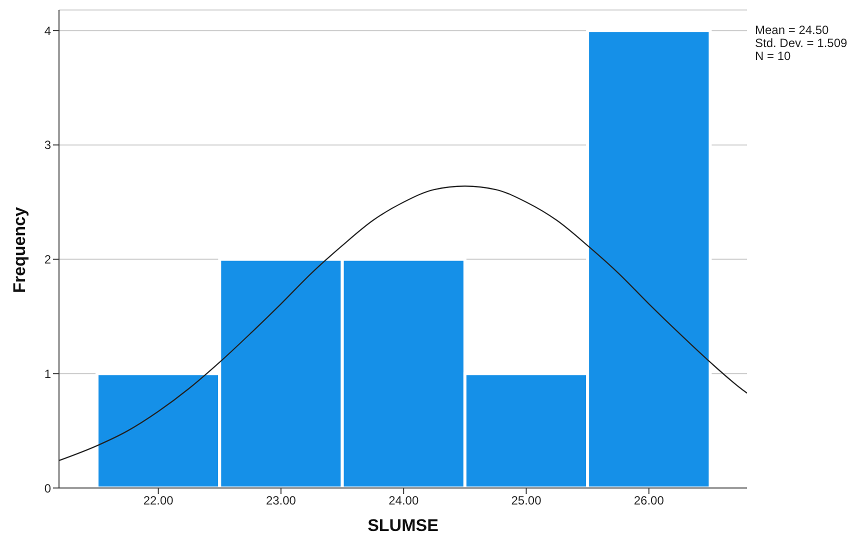 This screenshot has width=861, height=549. Describe the element at coordinates (48, 145) in the screenshot. I see `y-tick-label: 3` at that location.